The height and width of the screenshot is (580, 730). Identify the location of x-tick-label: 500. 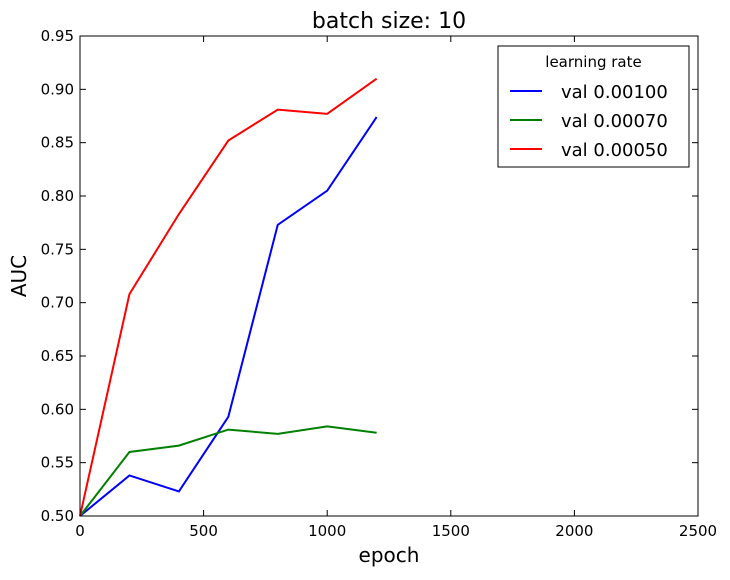
(203, 531).